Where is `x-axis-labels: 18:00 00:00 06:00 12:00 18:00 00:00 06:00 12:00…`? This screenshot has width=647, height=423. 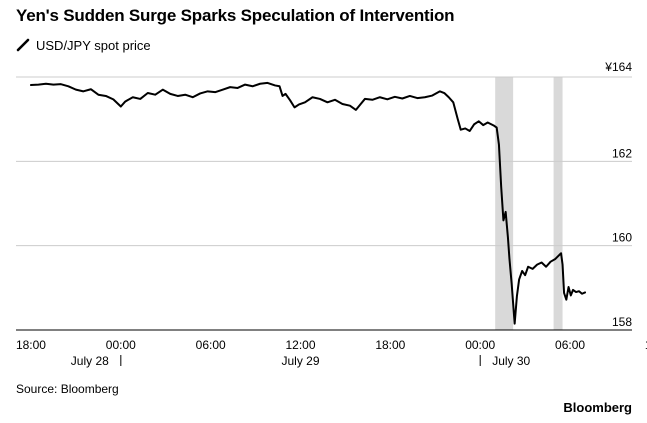
x-axis-labels: 18:00 00:00 06:00 12:00 18:00 00:00 06:00 12:00… is located at coordinates (331, 353).